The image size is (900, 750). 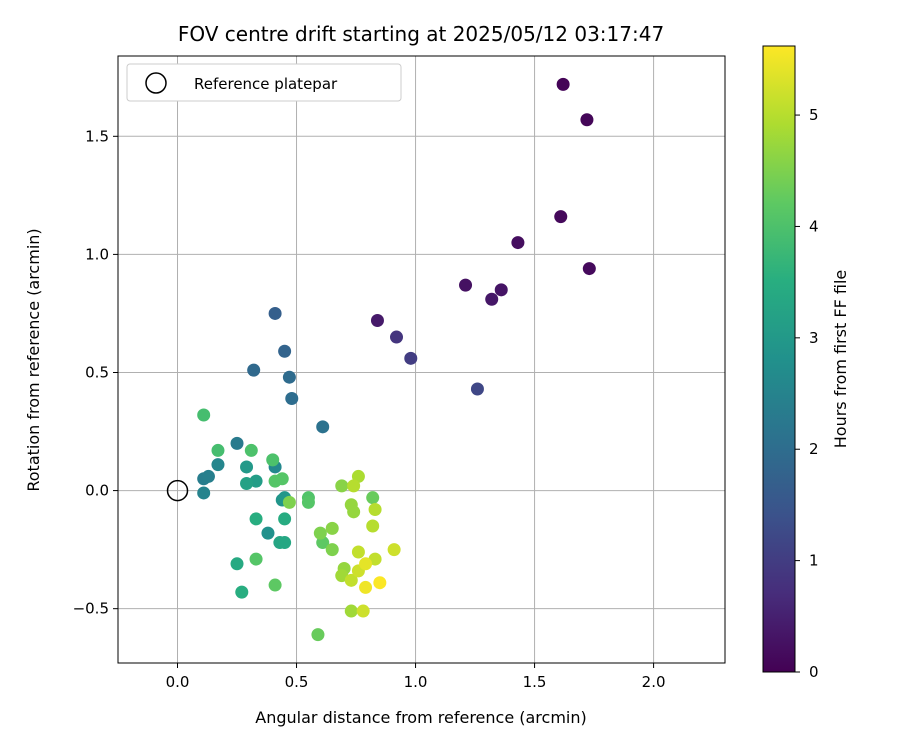 What do you see at coordinates (814, 561) in the screenshot?
I see `colorbar-tick-label: 1` at bounding box center [814, 561].